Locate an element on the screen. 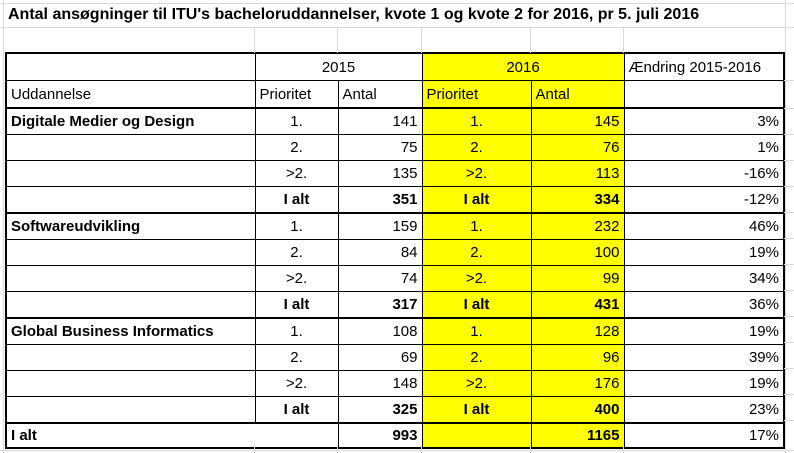 The width and height of the screenshot is (794, 453). cell-change: 1% is located at coordinates (704, 147).